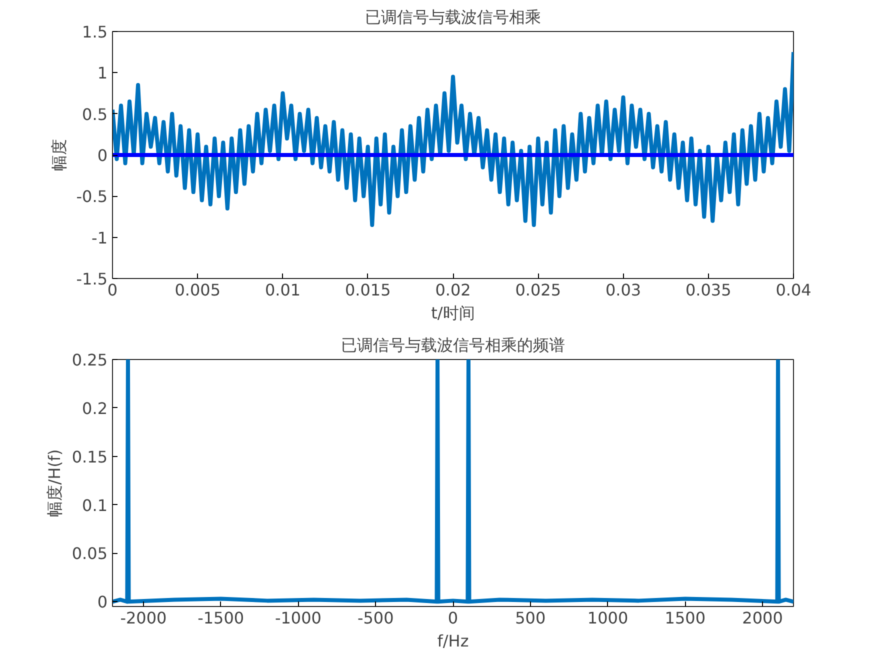 This screenshot has width=875, height=657. What do you see at coordinates (90, 554) in the screenshot?
I see `y-tick-label: 0.05` at bounding box center [90, 554].